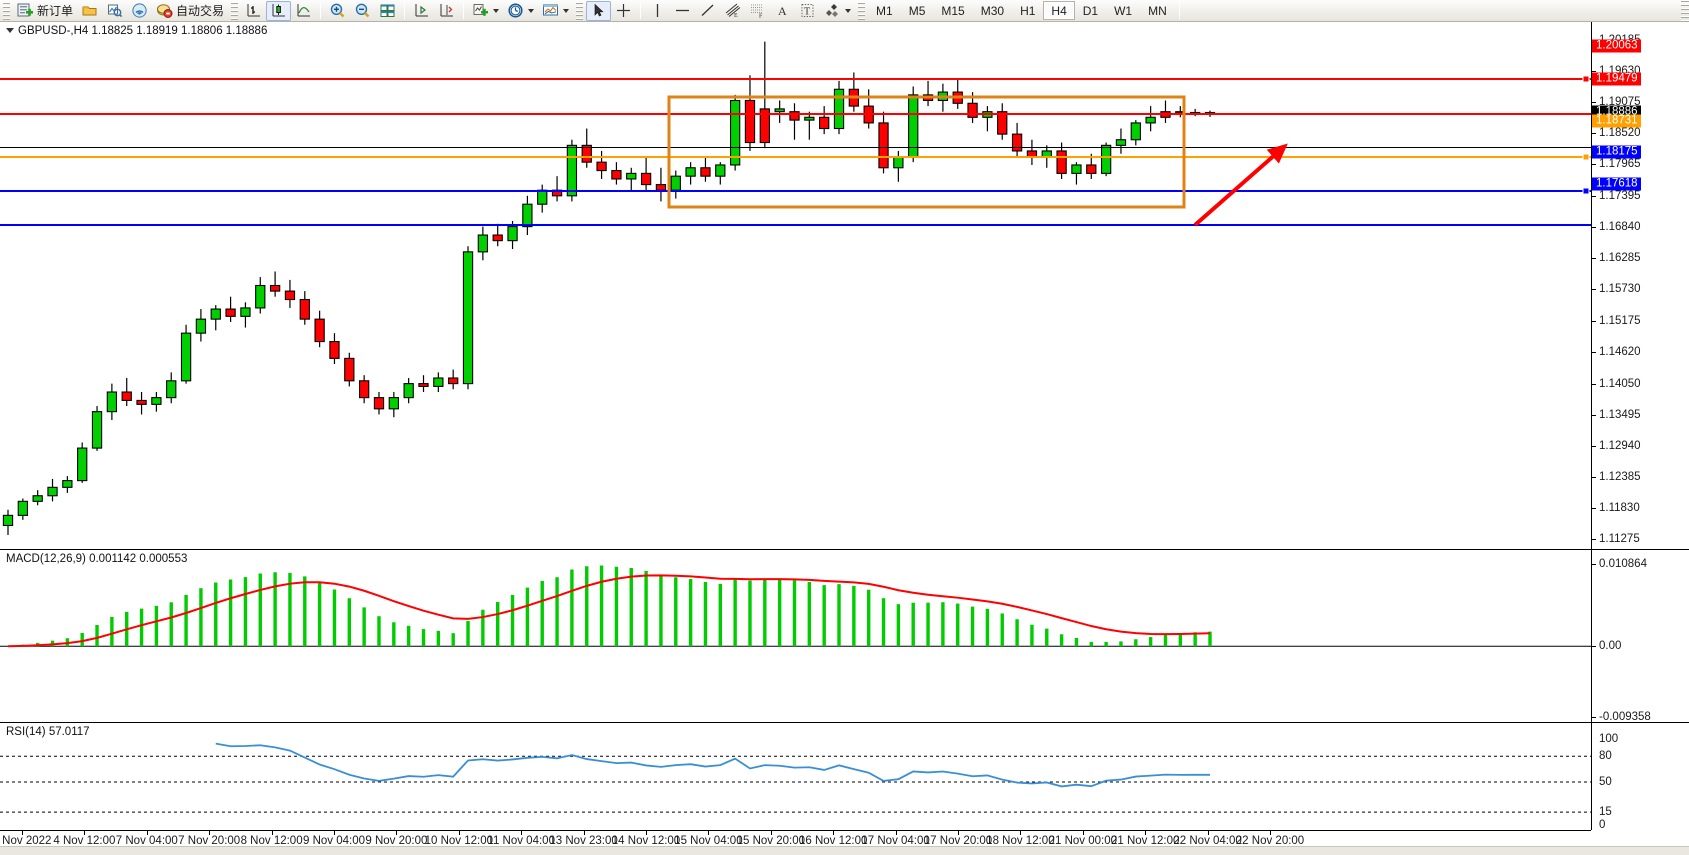 The height and width of the screenshot is (855, 1689). I want to click on auto-trading-button: 自动交易, so click(190, 11).